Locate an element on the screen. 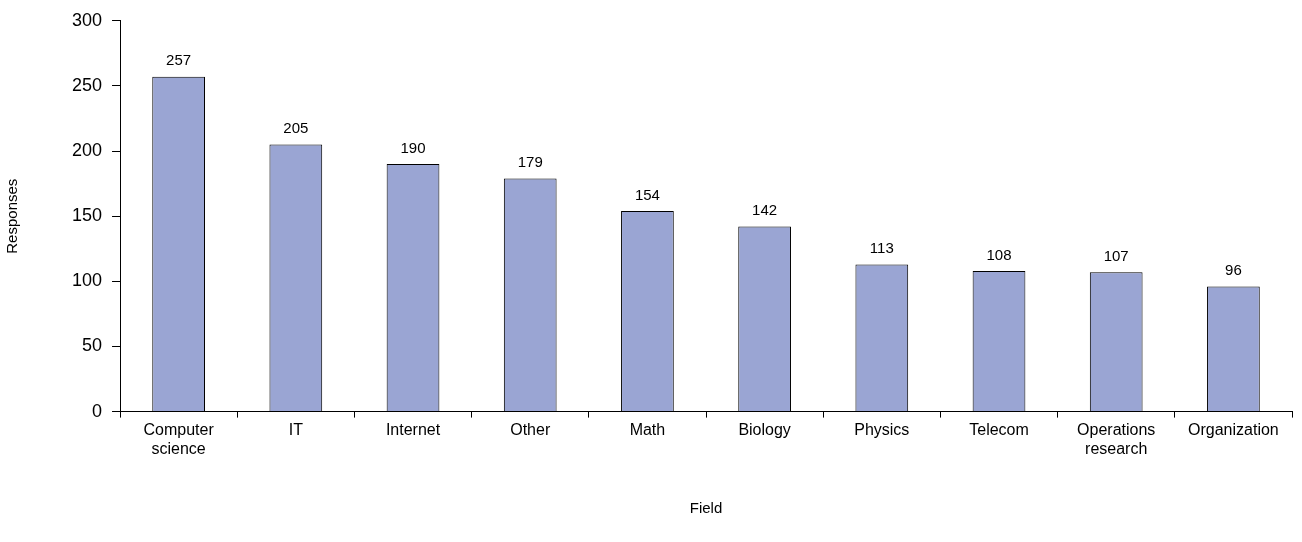  x-tick-label: IT is located at coordinates (296, 429).